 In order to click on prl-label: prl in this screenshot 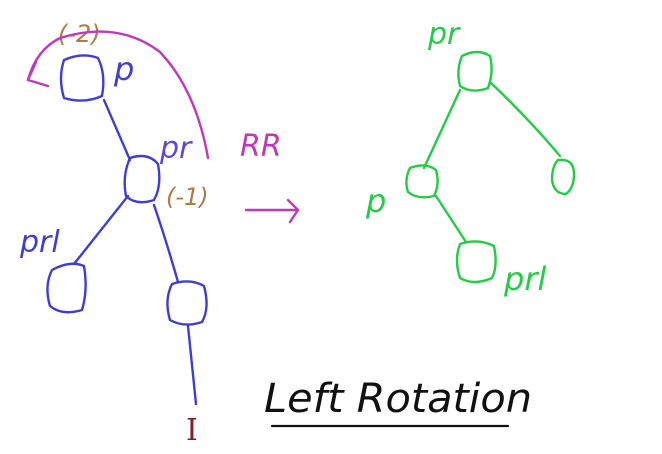, I will do `click(39, 242)`.